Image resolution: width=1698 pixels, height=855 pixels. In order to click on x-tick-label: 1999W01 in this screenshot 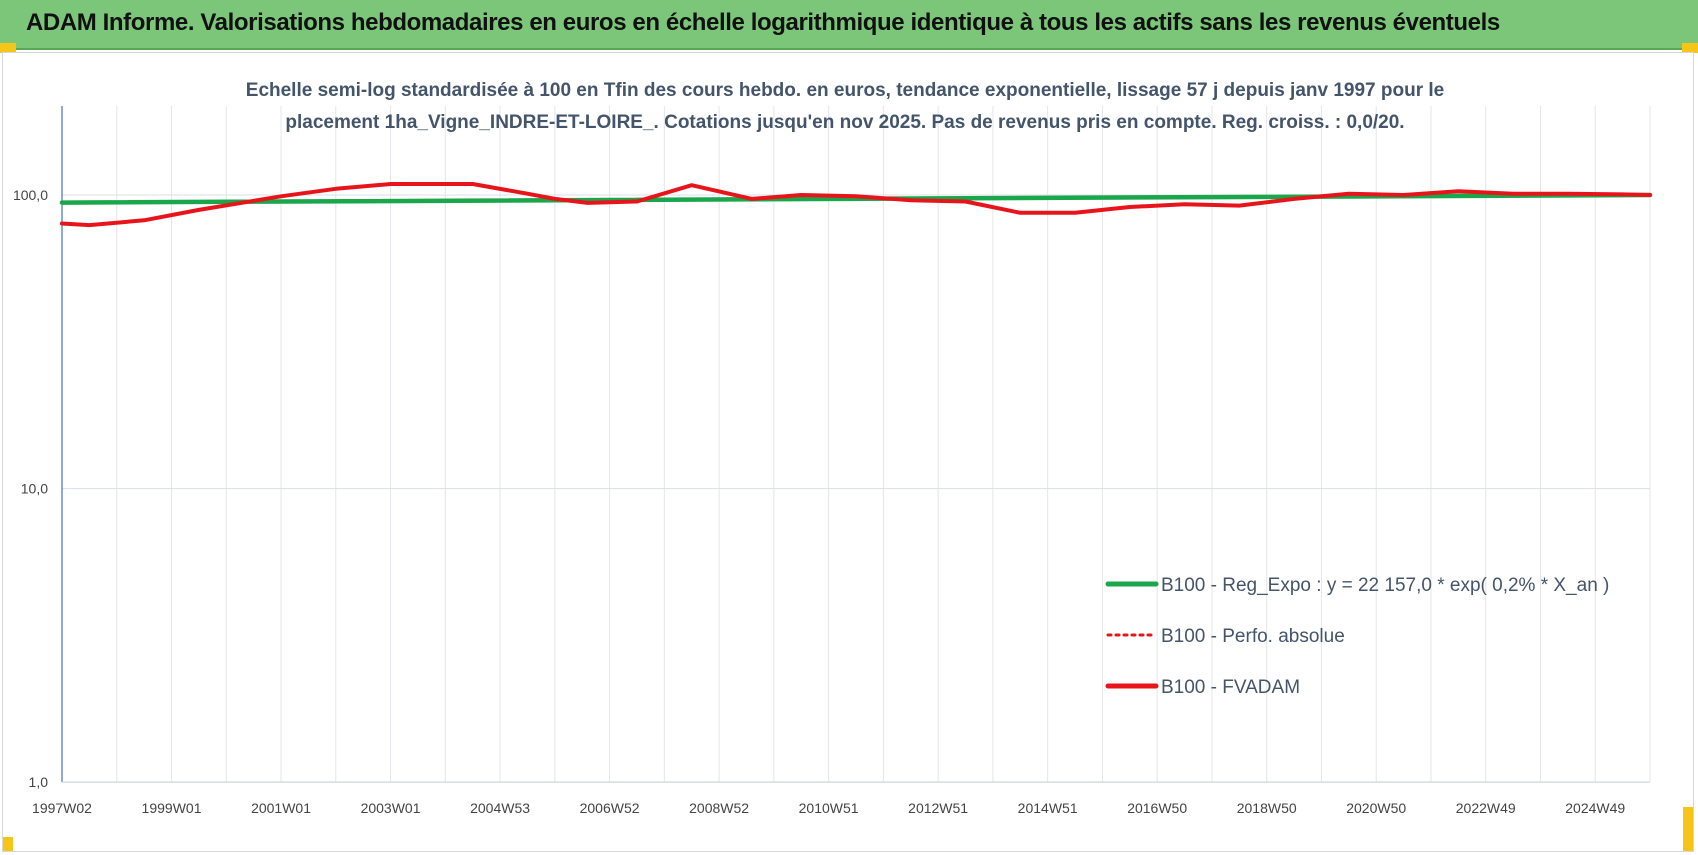, I will do `click(172, 808)`.